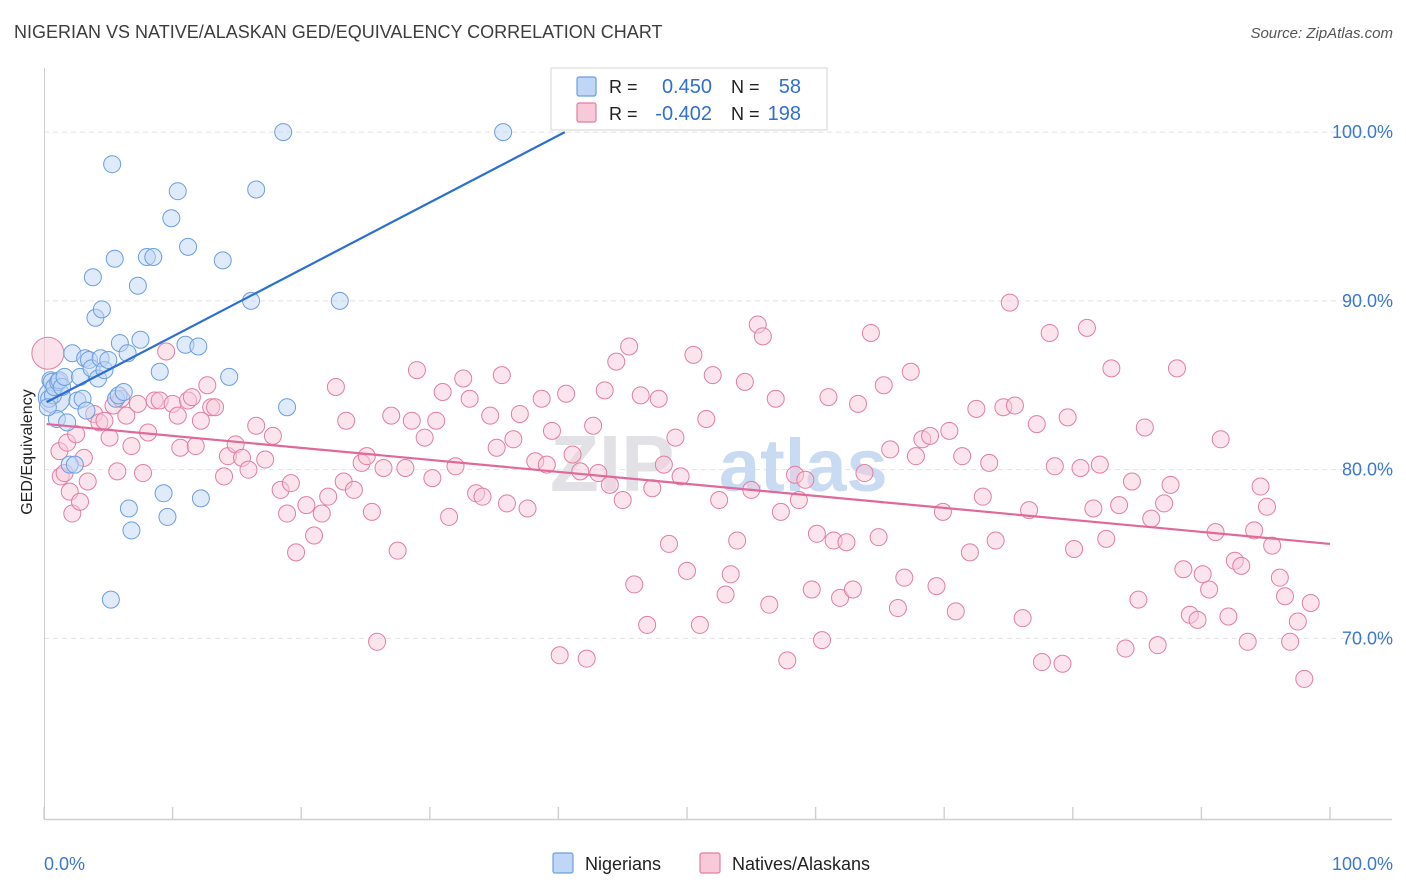 The width and height of the screenshot is (1406, 892). I want to click on series-legend: Nigerians Natives/Alaskans, so click(711, 863).